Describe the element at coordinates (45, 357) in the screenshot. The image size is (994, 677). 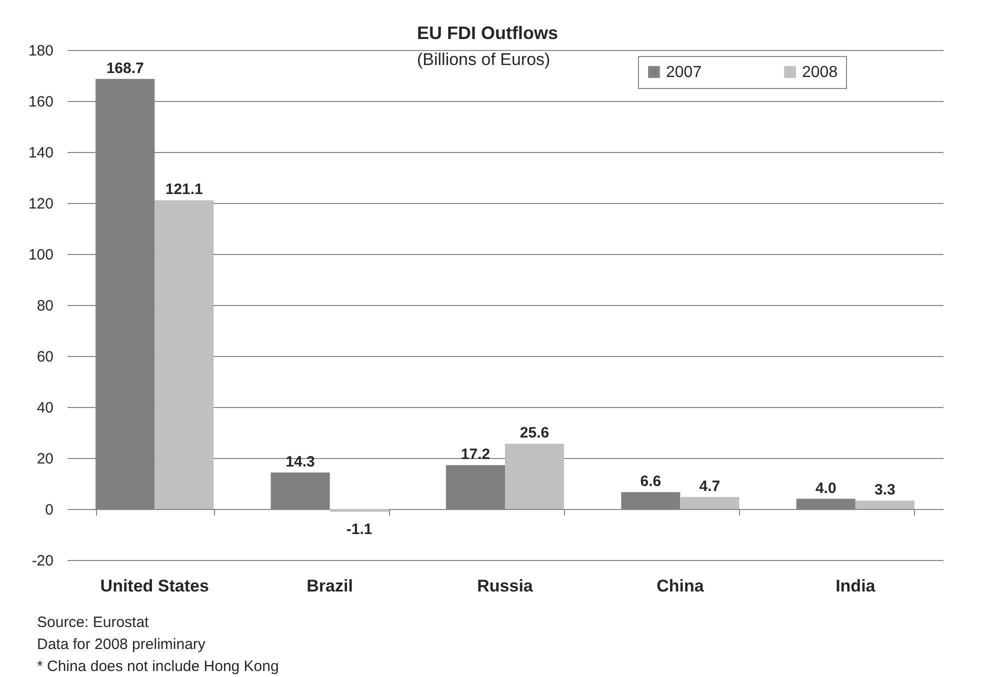
I see `y-tick-label: 60` at that location.